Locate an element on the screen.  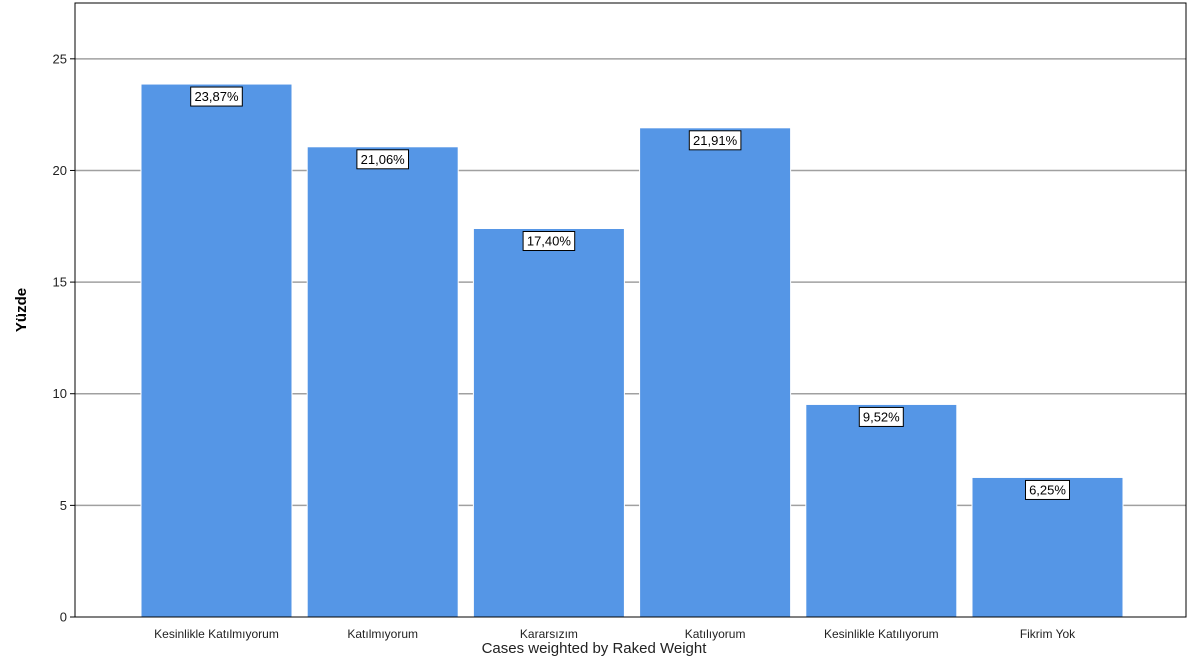
data-label: 21,91% is located at coordinates (715, 140).